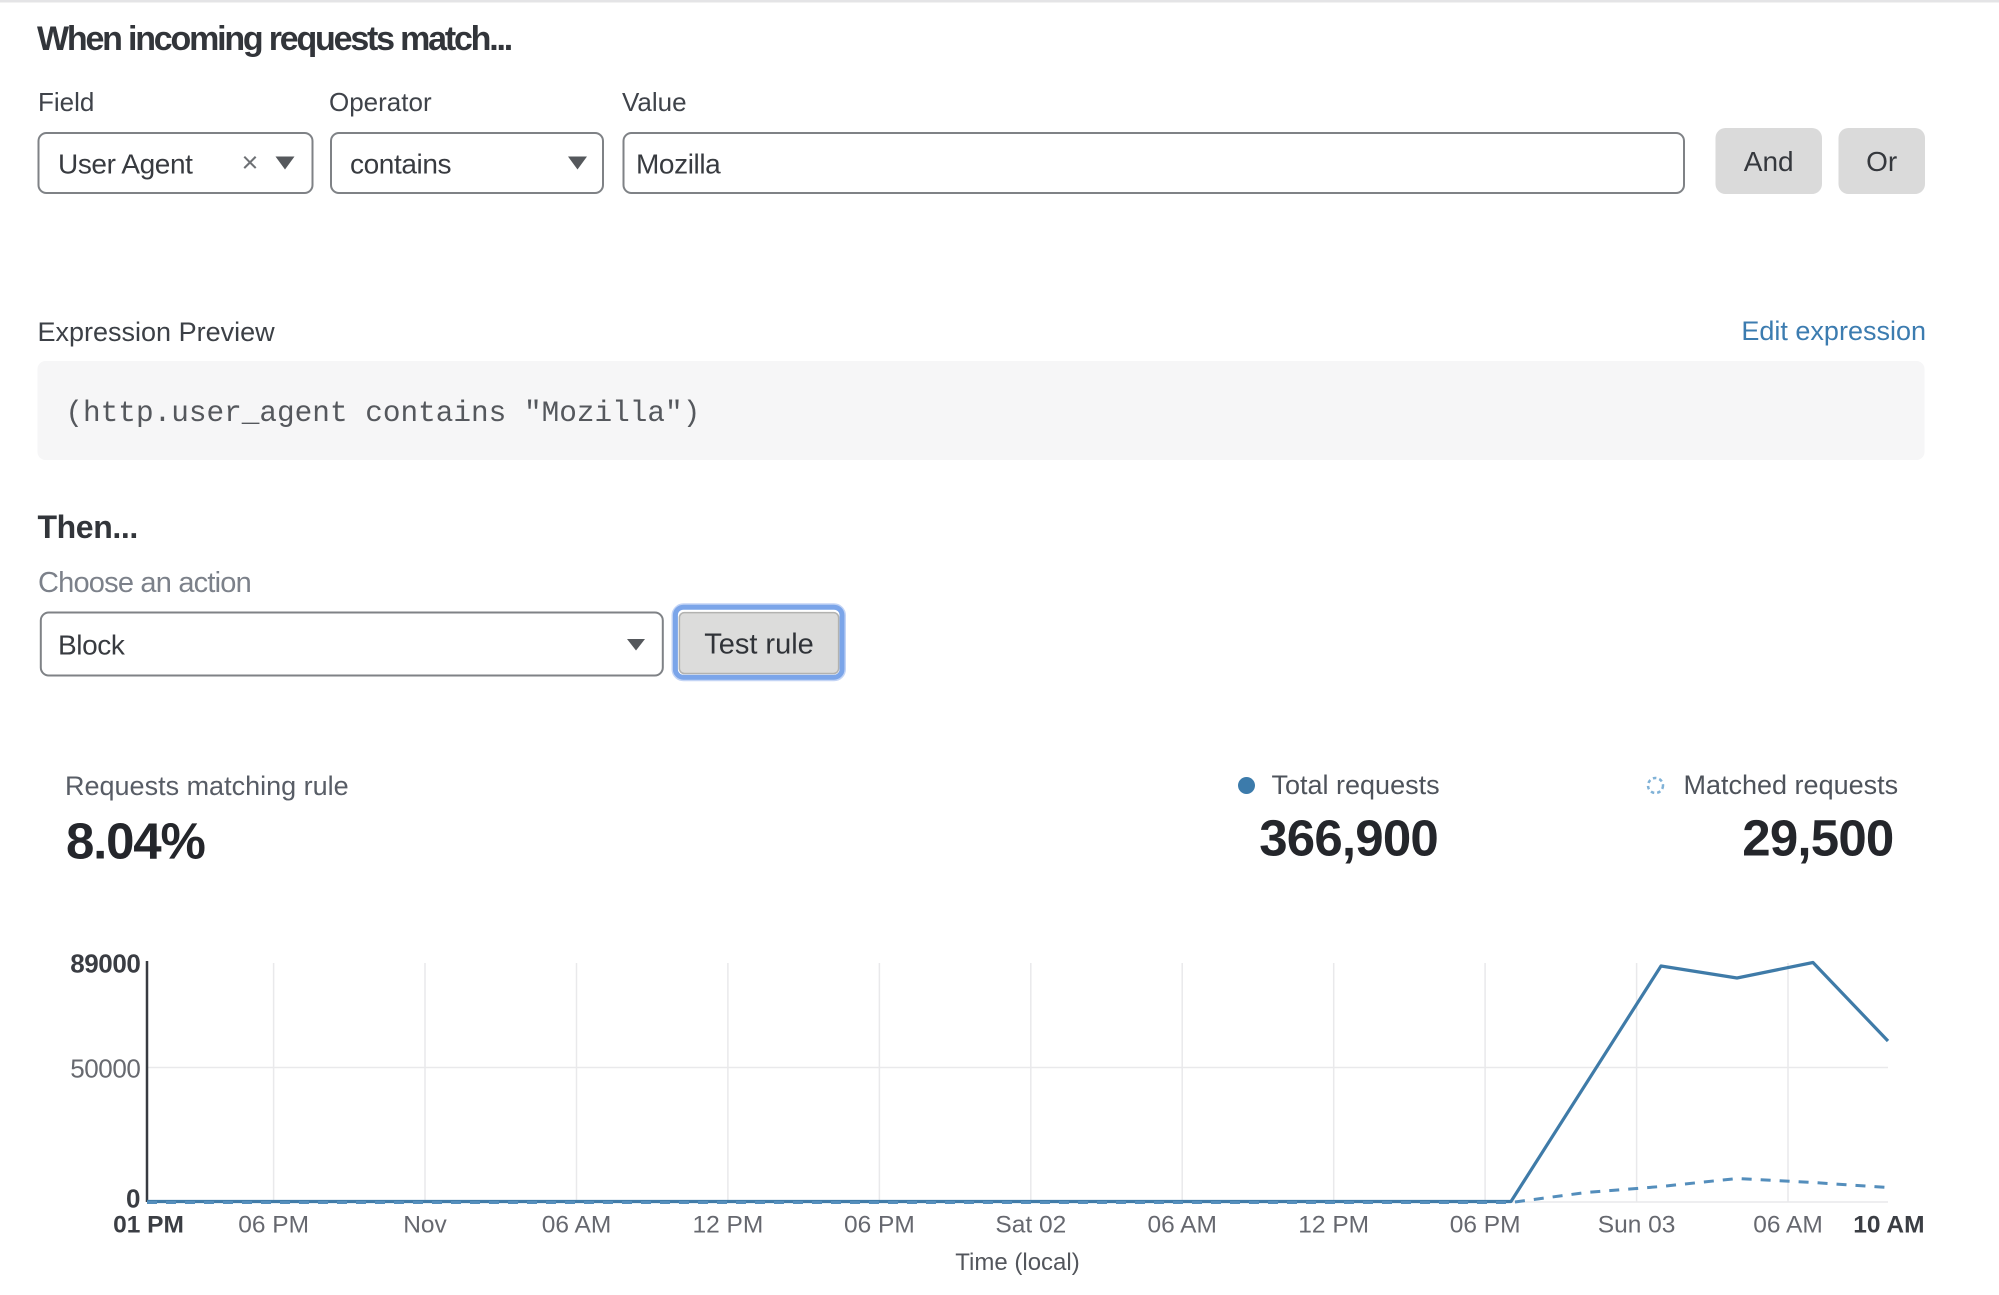 The image size is (1999, 1295). Describe the element at coordinates (125, 164) in the screenshot. I see `svg-text: User Agent` at that location.